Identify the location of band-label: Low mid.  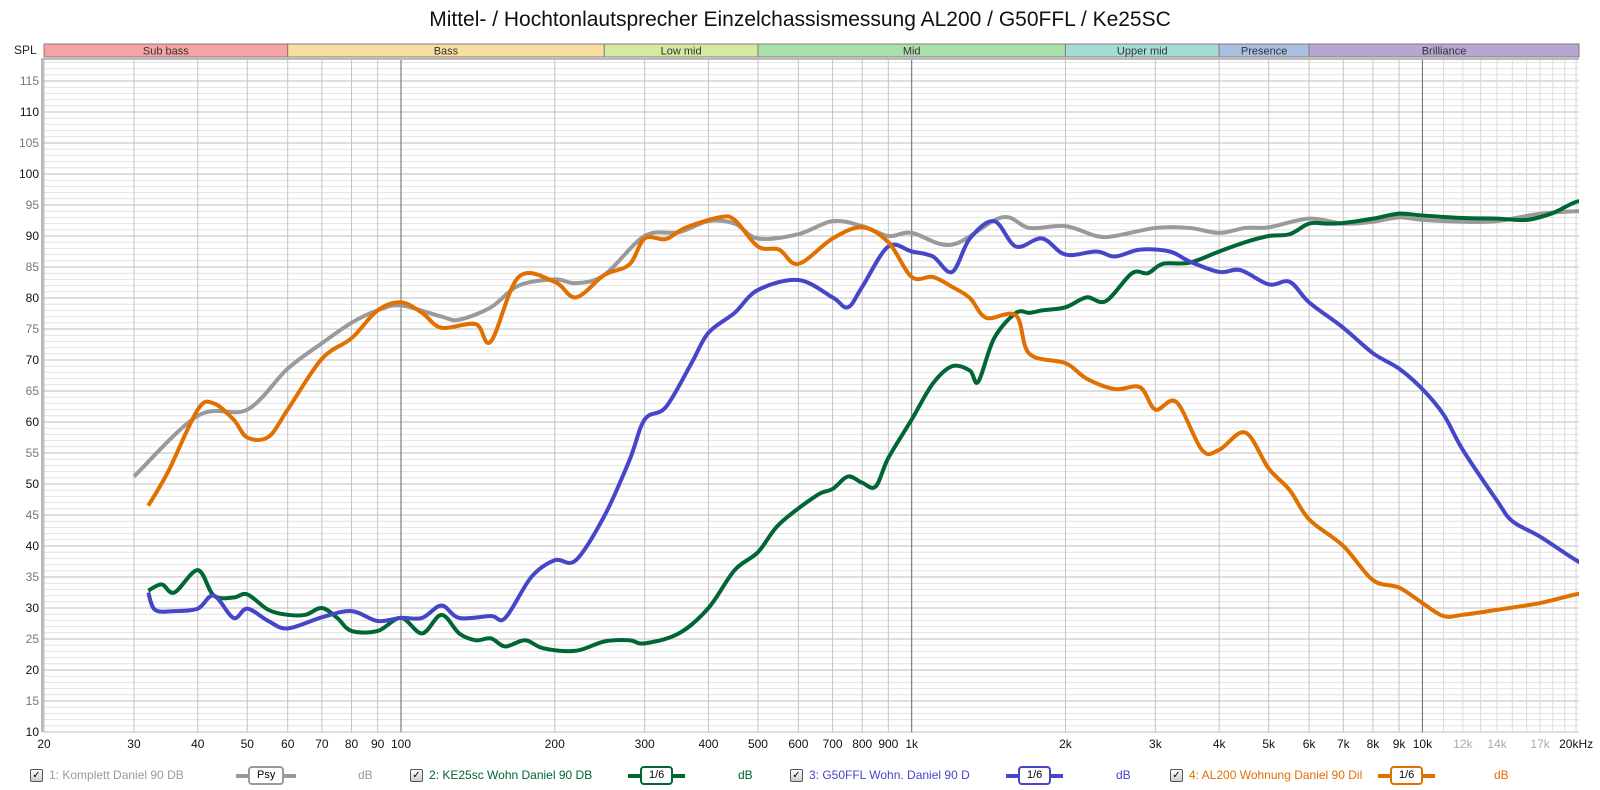
(681, 52).